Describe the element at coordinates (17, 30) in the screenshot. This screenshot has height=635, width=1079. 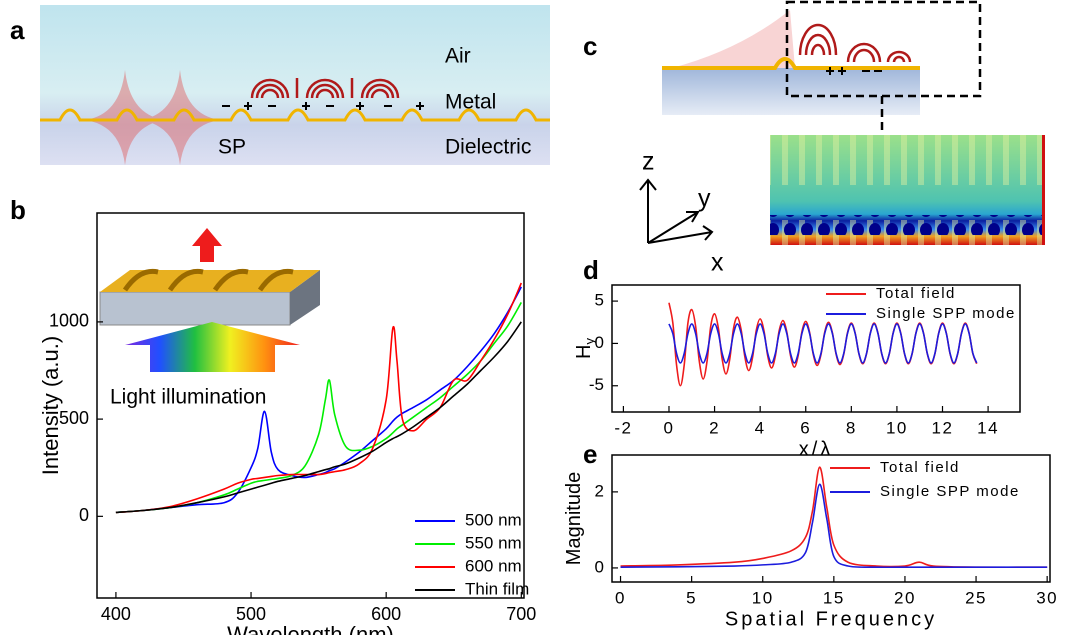
I see `panel-label: a` at that location.